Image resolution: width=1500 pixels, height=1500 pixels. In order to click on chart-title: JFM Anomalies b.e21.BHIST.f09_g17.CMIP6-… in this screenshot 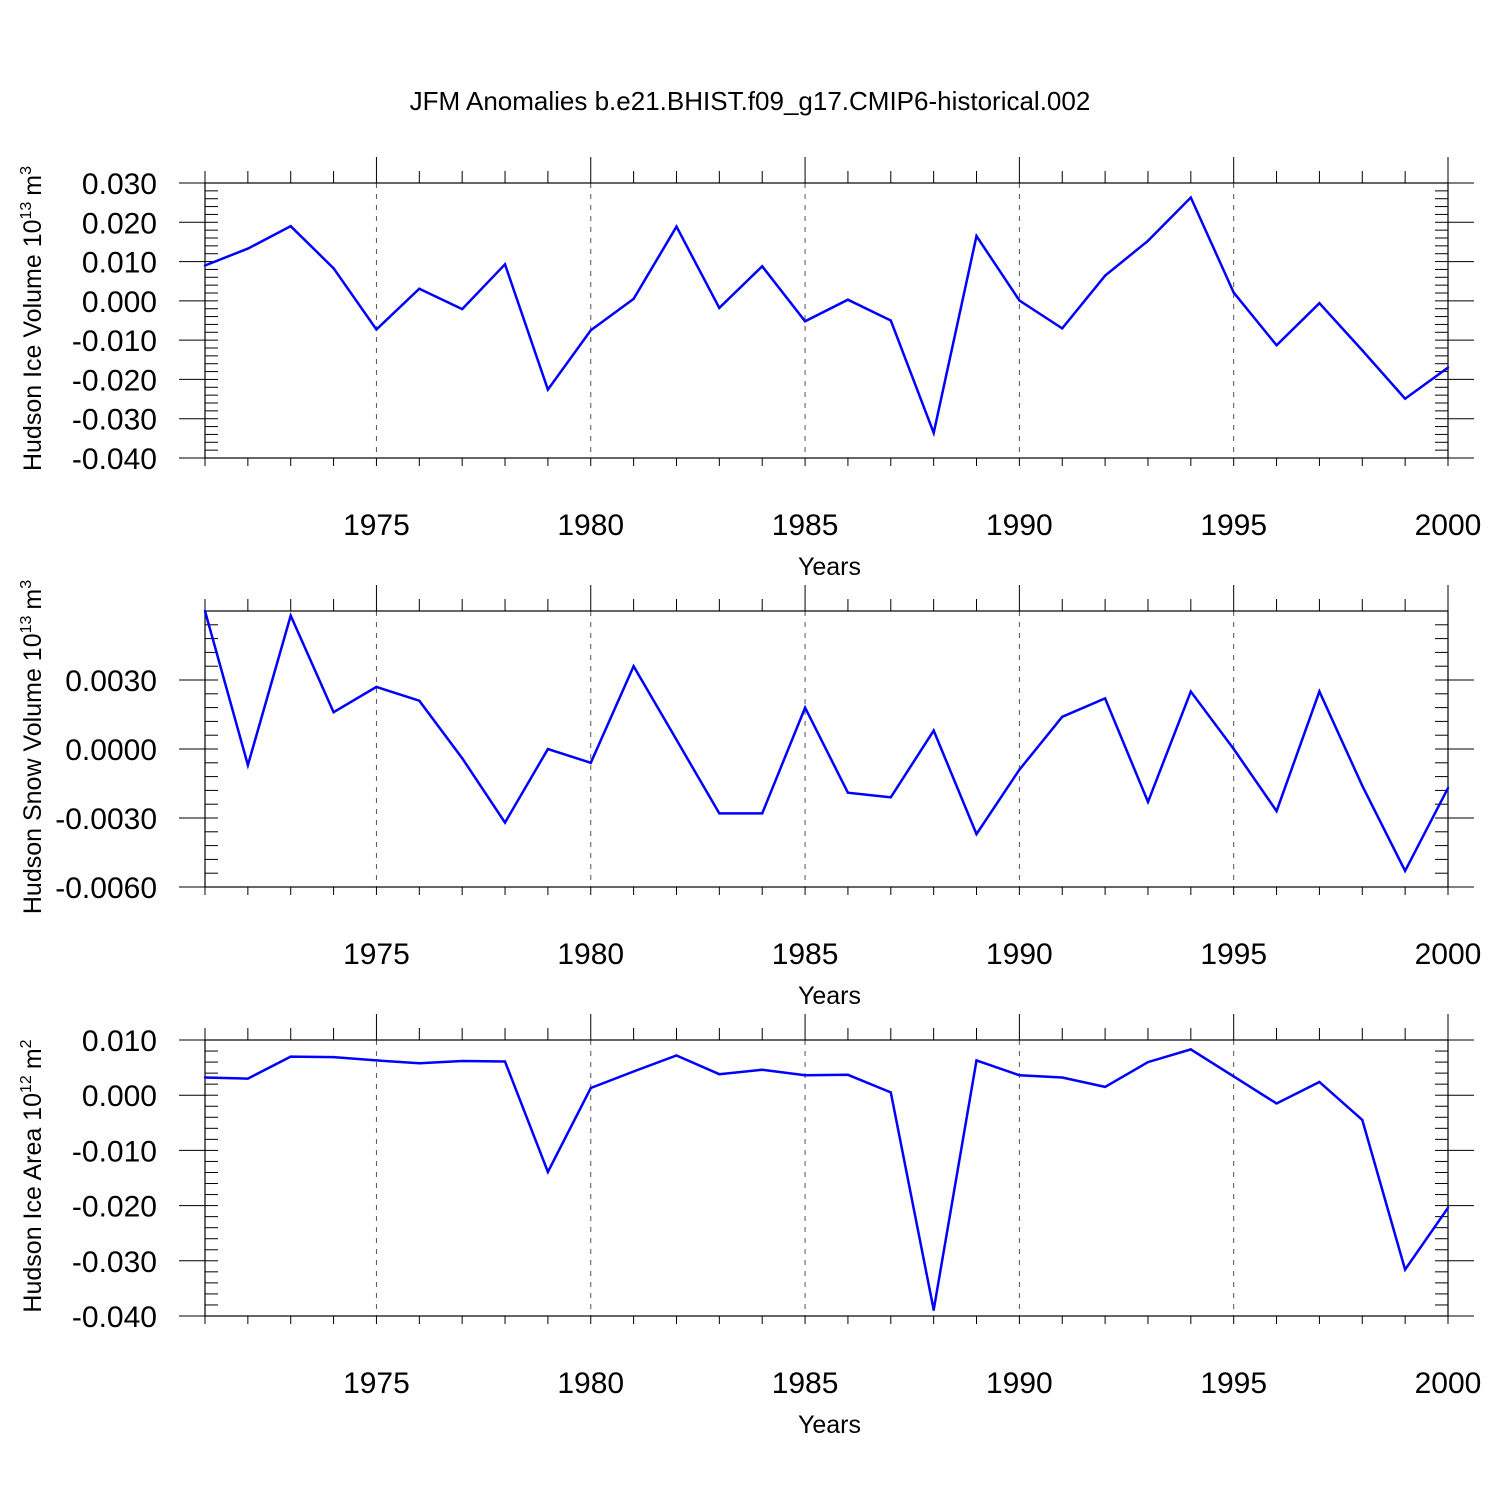, I will do `click(750, 101)`.